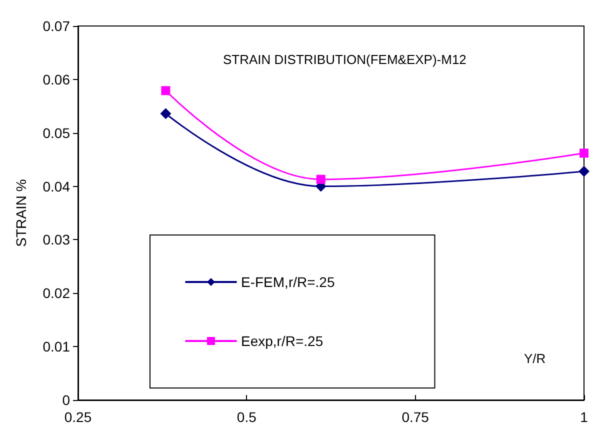  What do you see at coordinates (56, 186) in the screenshot?
I see `y-tick-label: 0.04` at bounding box center [56, 186].